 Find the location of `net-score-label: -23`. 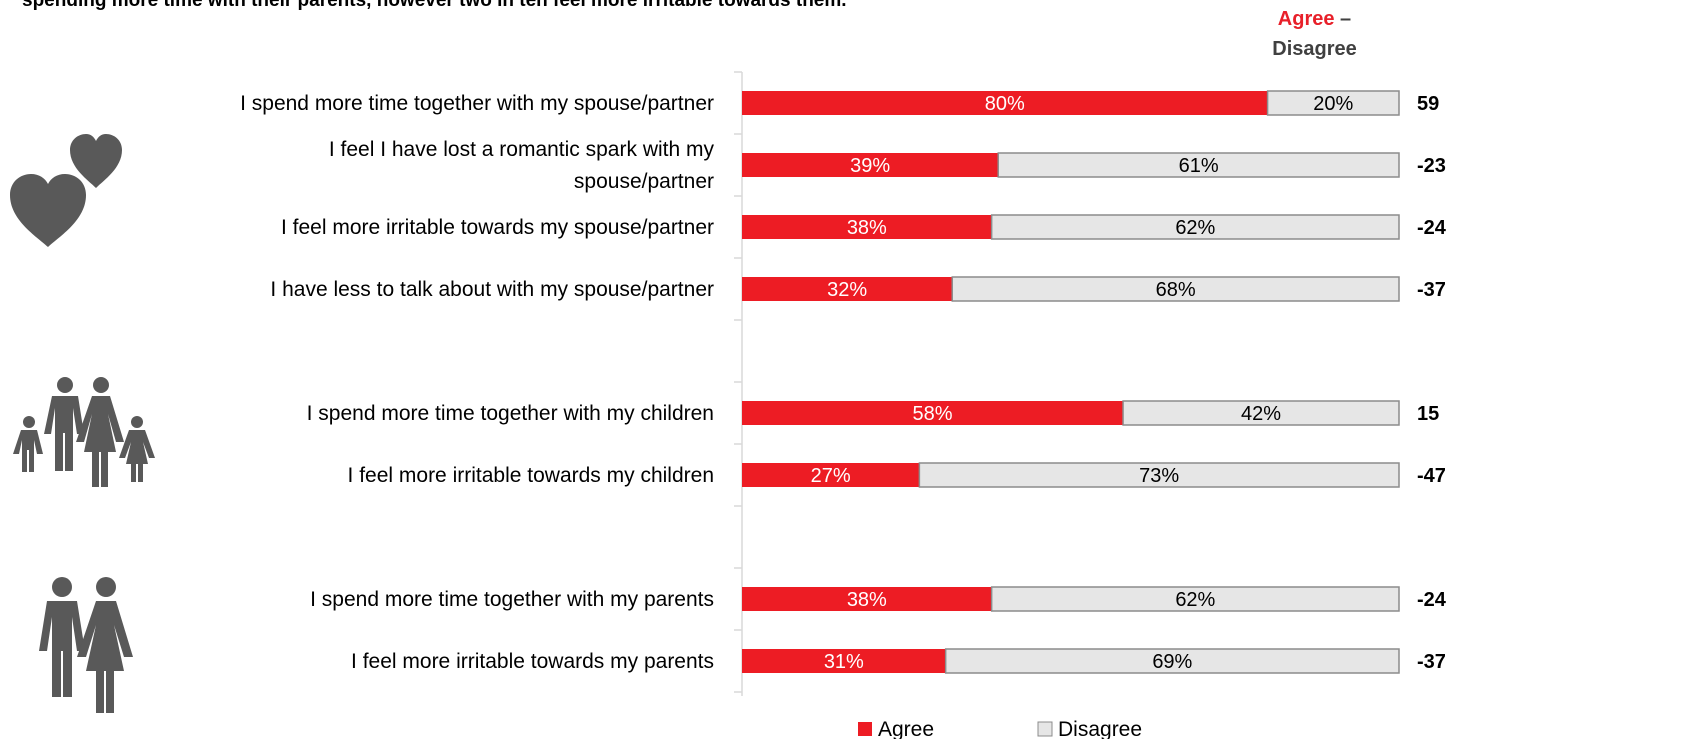

net-score-label: -23 is located at coordinates (1431, 166).